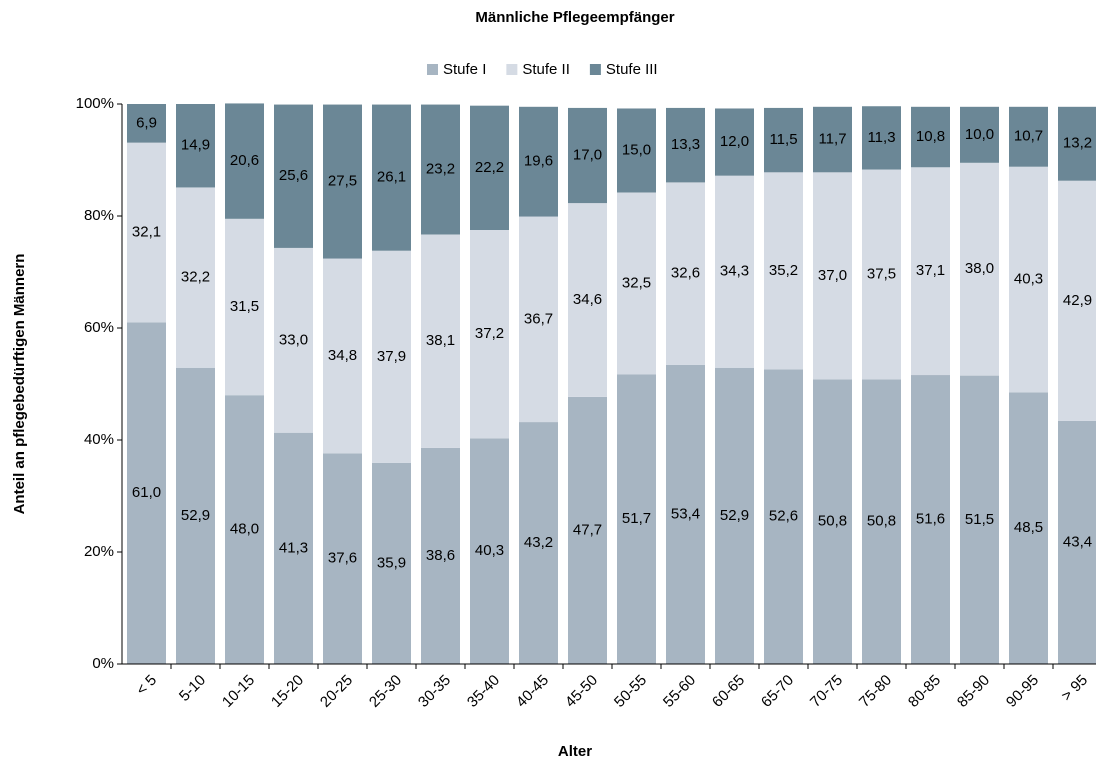 The width and height of the screenshot is (1096, 762). What do you see at coordinates (875, 691) in the screenshot?
I see `x-tick-label: 75-80` at bounding box center [875, 691].